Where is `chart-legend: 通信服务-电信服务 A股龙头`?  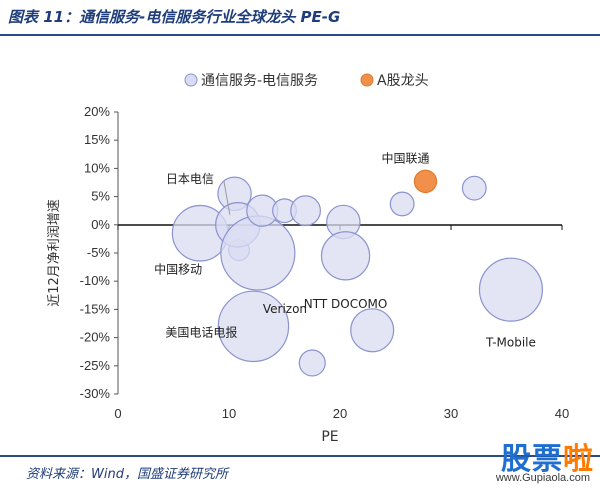 chart-legend: 通信服务-电信服务 A股龙头 is located at coordinates (306, 81).